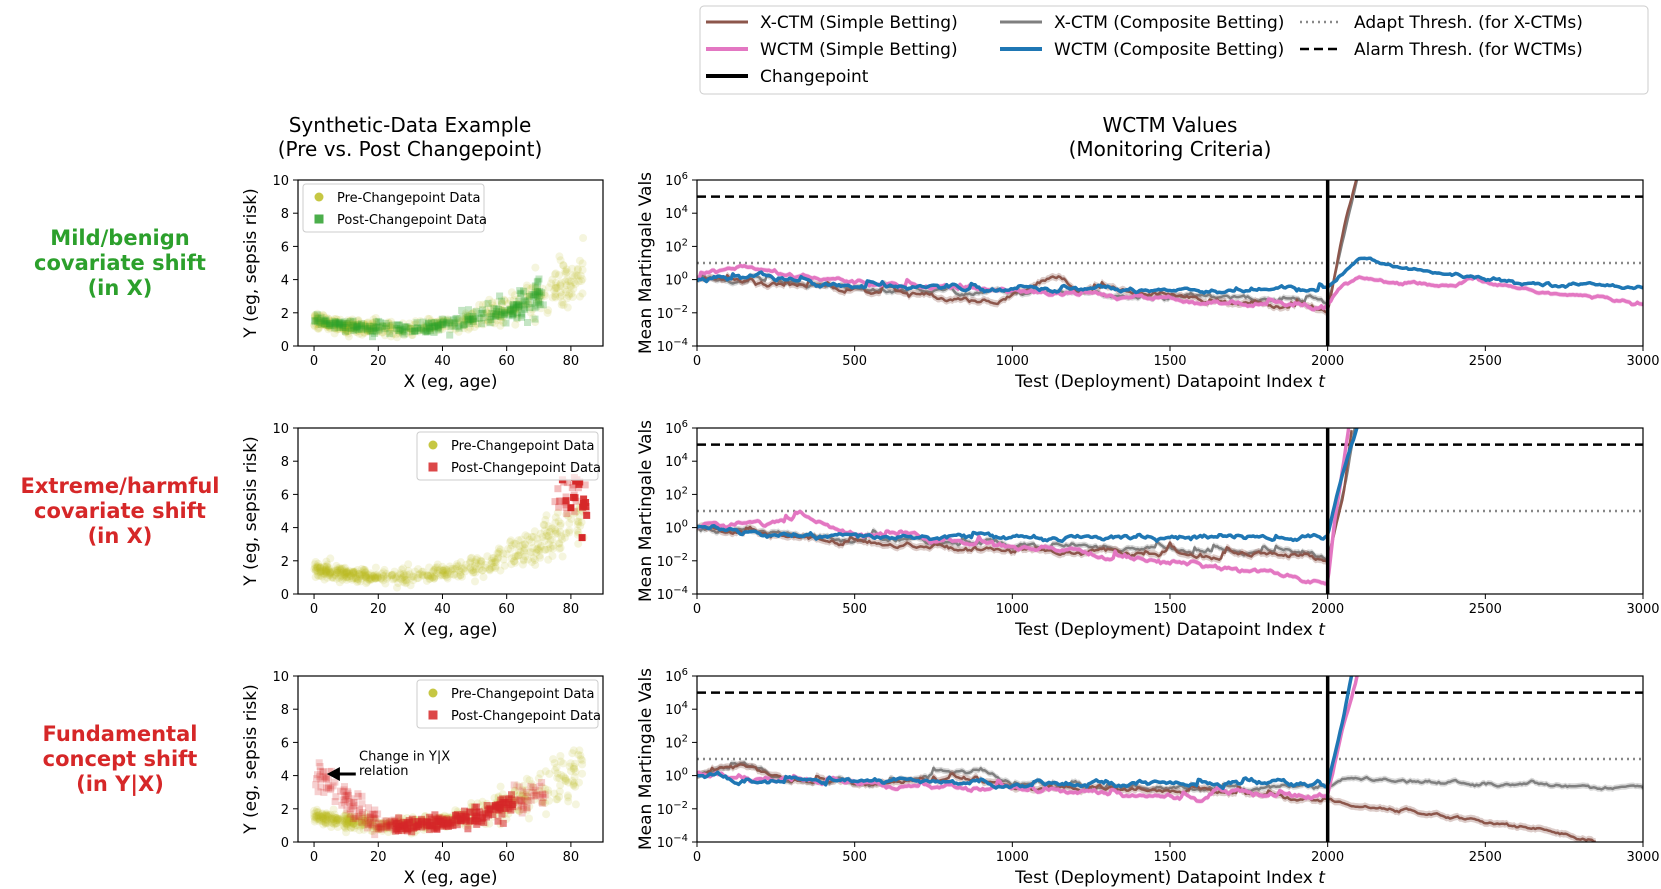  I want to click on y-tick-label: 104, so click(676, 461).